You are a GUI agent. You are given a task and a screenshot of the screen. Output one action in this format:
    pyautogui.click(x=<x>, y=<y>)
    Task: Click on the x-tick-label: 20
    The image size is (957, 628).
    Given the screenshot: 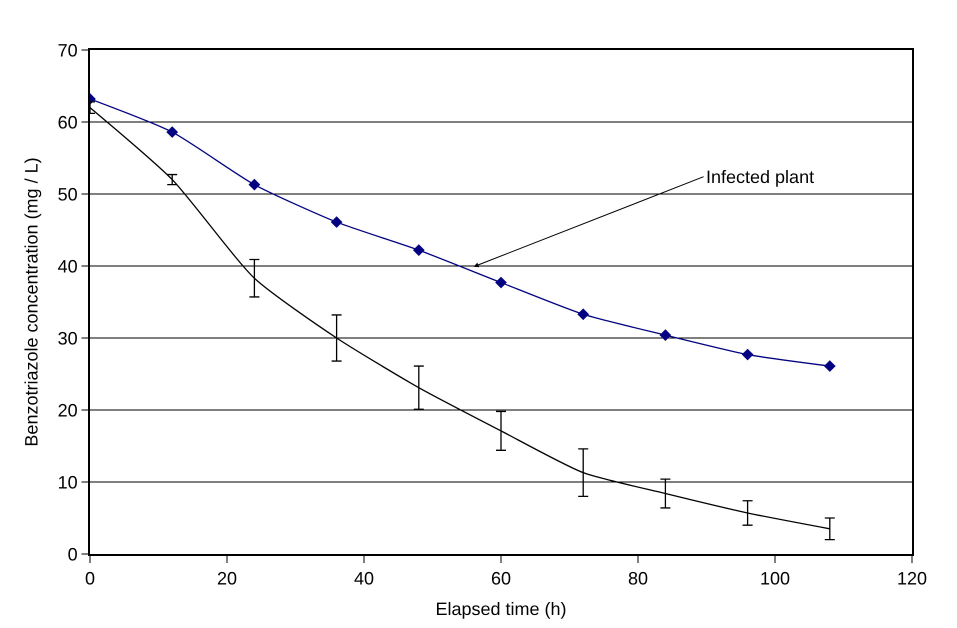 What is the action you would take?
    pyautogui.click(x=227, y=578)
    